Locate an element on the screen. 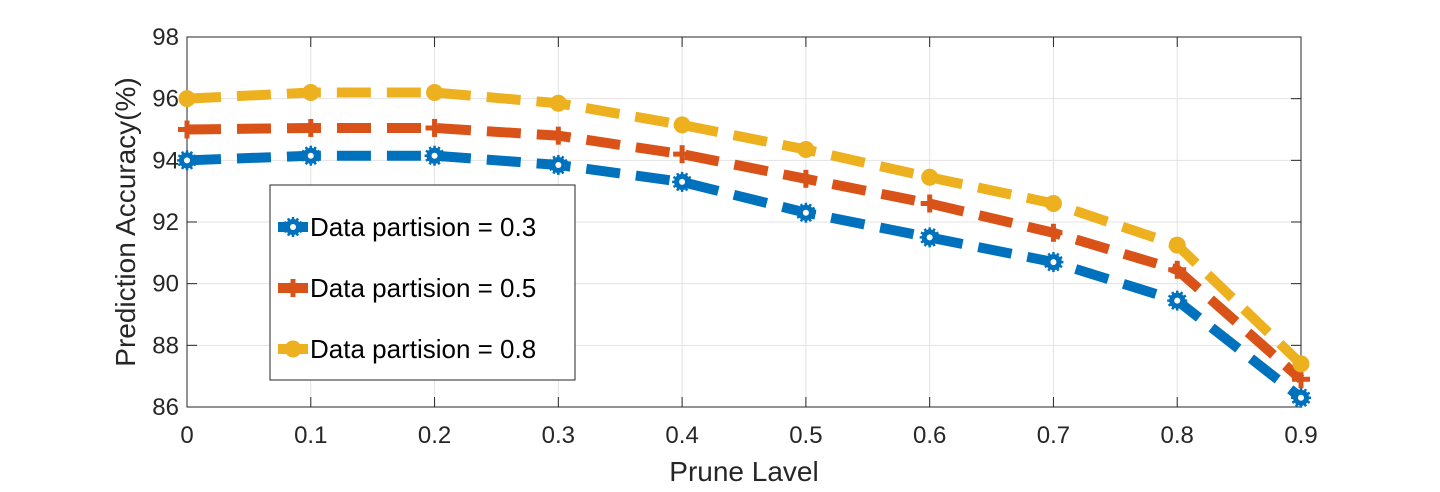 This screenshot has height=492, width=1440. x-axis-title: Prune Lavel is located at coordinates (743, 471).